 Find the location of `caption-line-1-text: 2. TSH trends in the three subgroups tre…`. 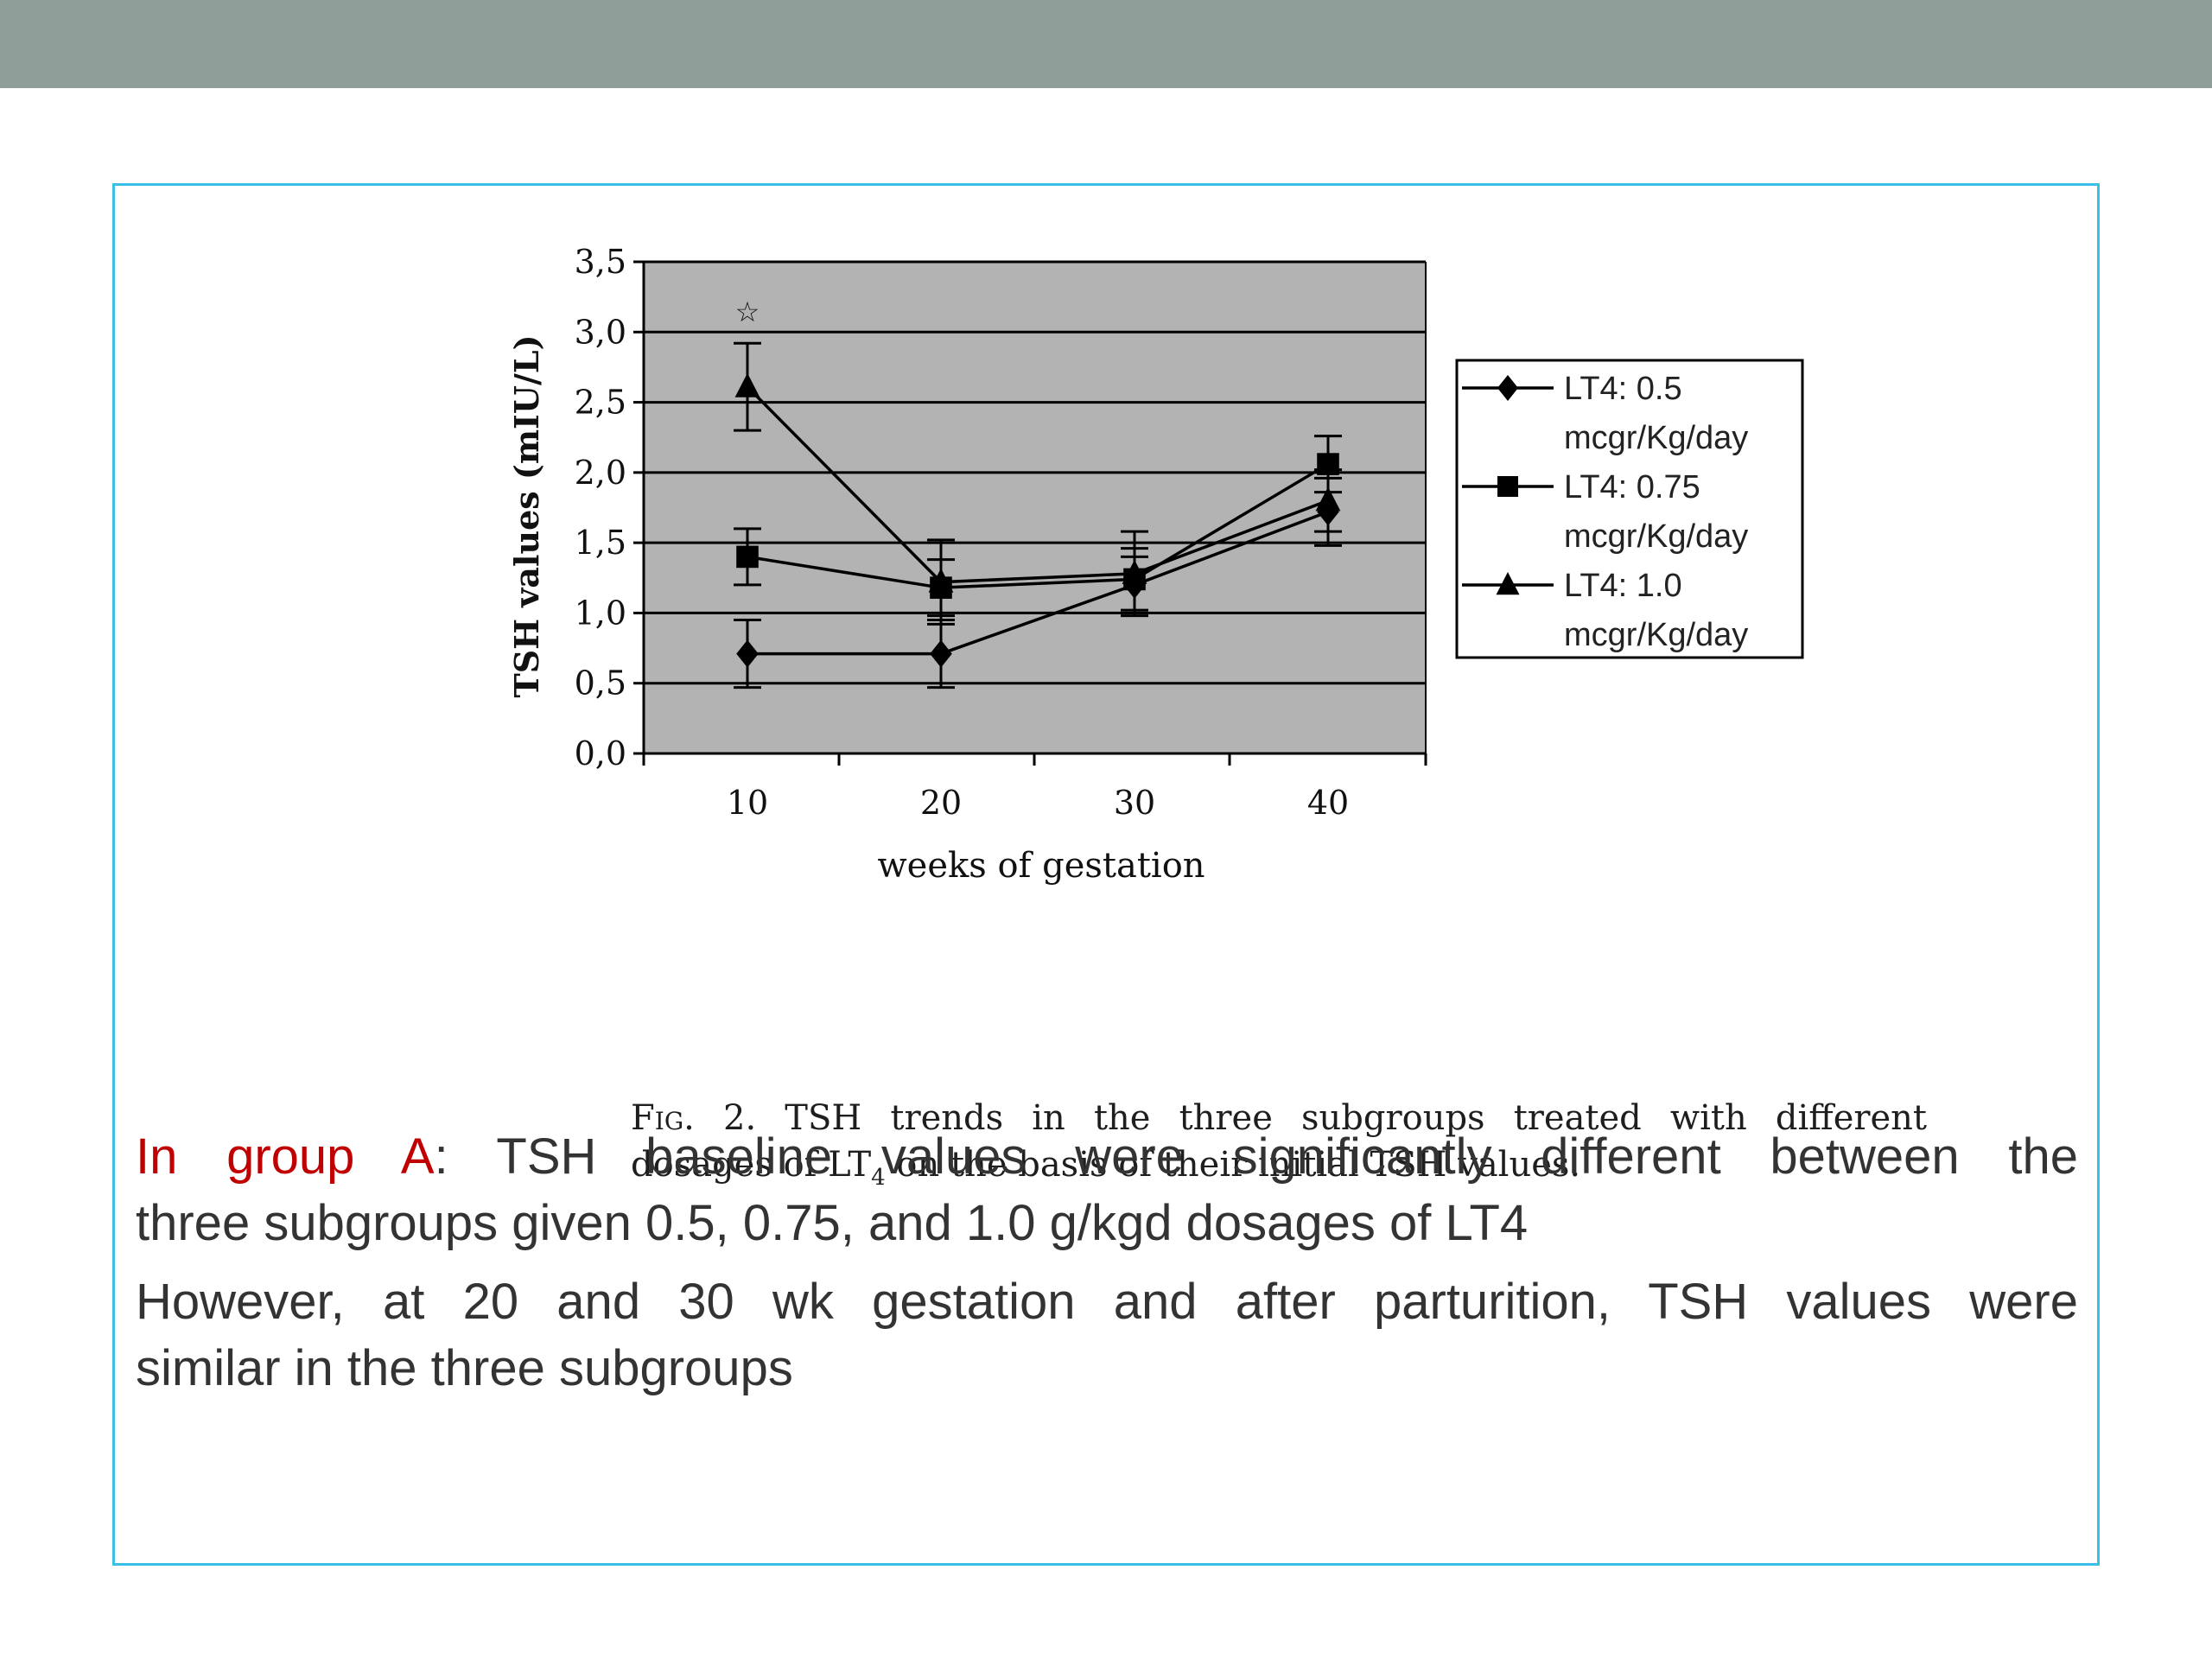

caption-line-1-text: 2. TSH trends in the three subgroups tre… is located at coordinates (1310, 1118).